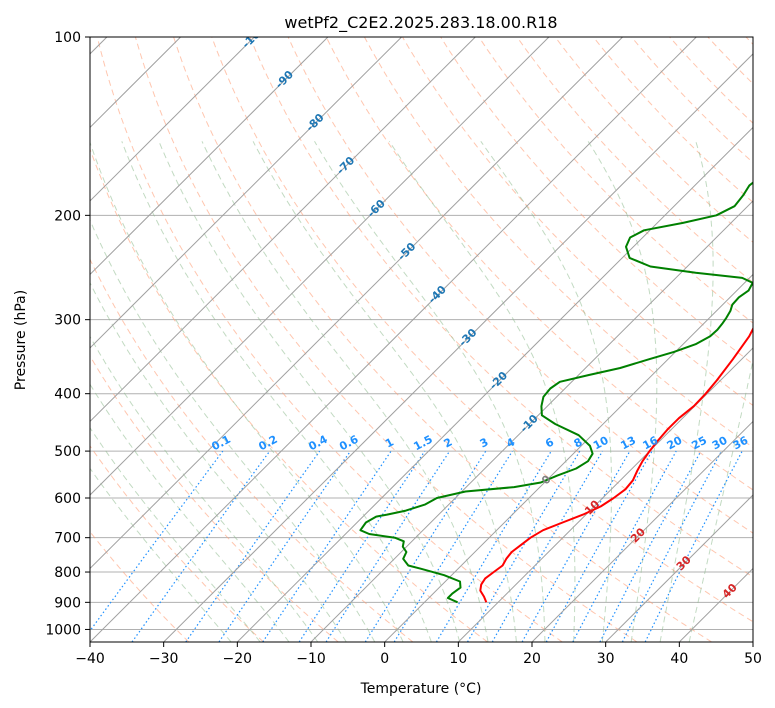  Describe the element at coordinates (67, 38) in the screenshot. I see `y-tick-label: 100` at that location.